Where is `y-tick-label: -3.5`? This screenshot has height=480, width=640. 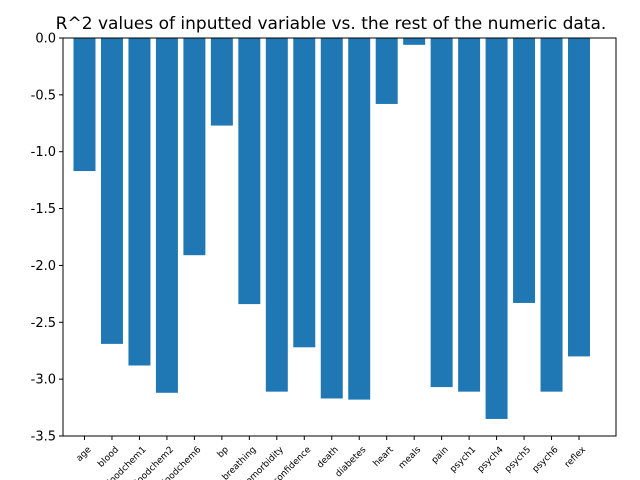 y-tick-label: -3.5 is located at coordinates (43, 437).